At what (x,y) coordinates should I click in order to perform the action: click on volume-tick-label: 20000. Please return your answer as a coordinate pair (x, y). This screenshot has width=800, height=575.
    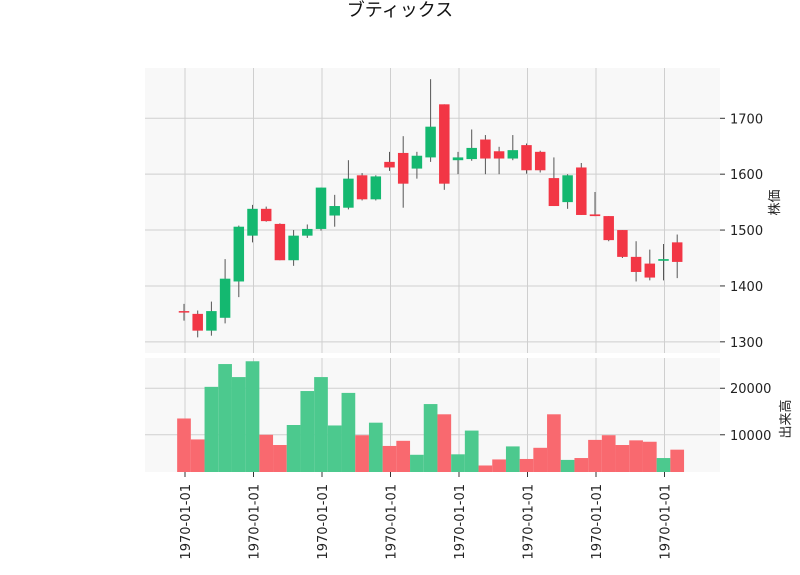
    Looking at the image, I should click on (750, 389).